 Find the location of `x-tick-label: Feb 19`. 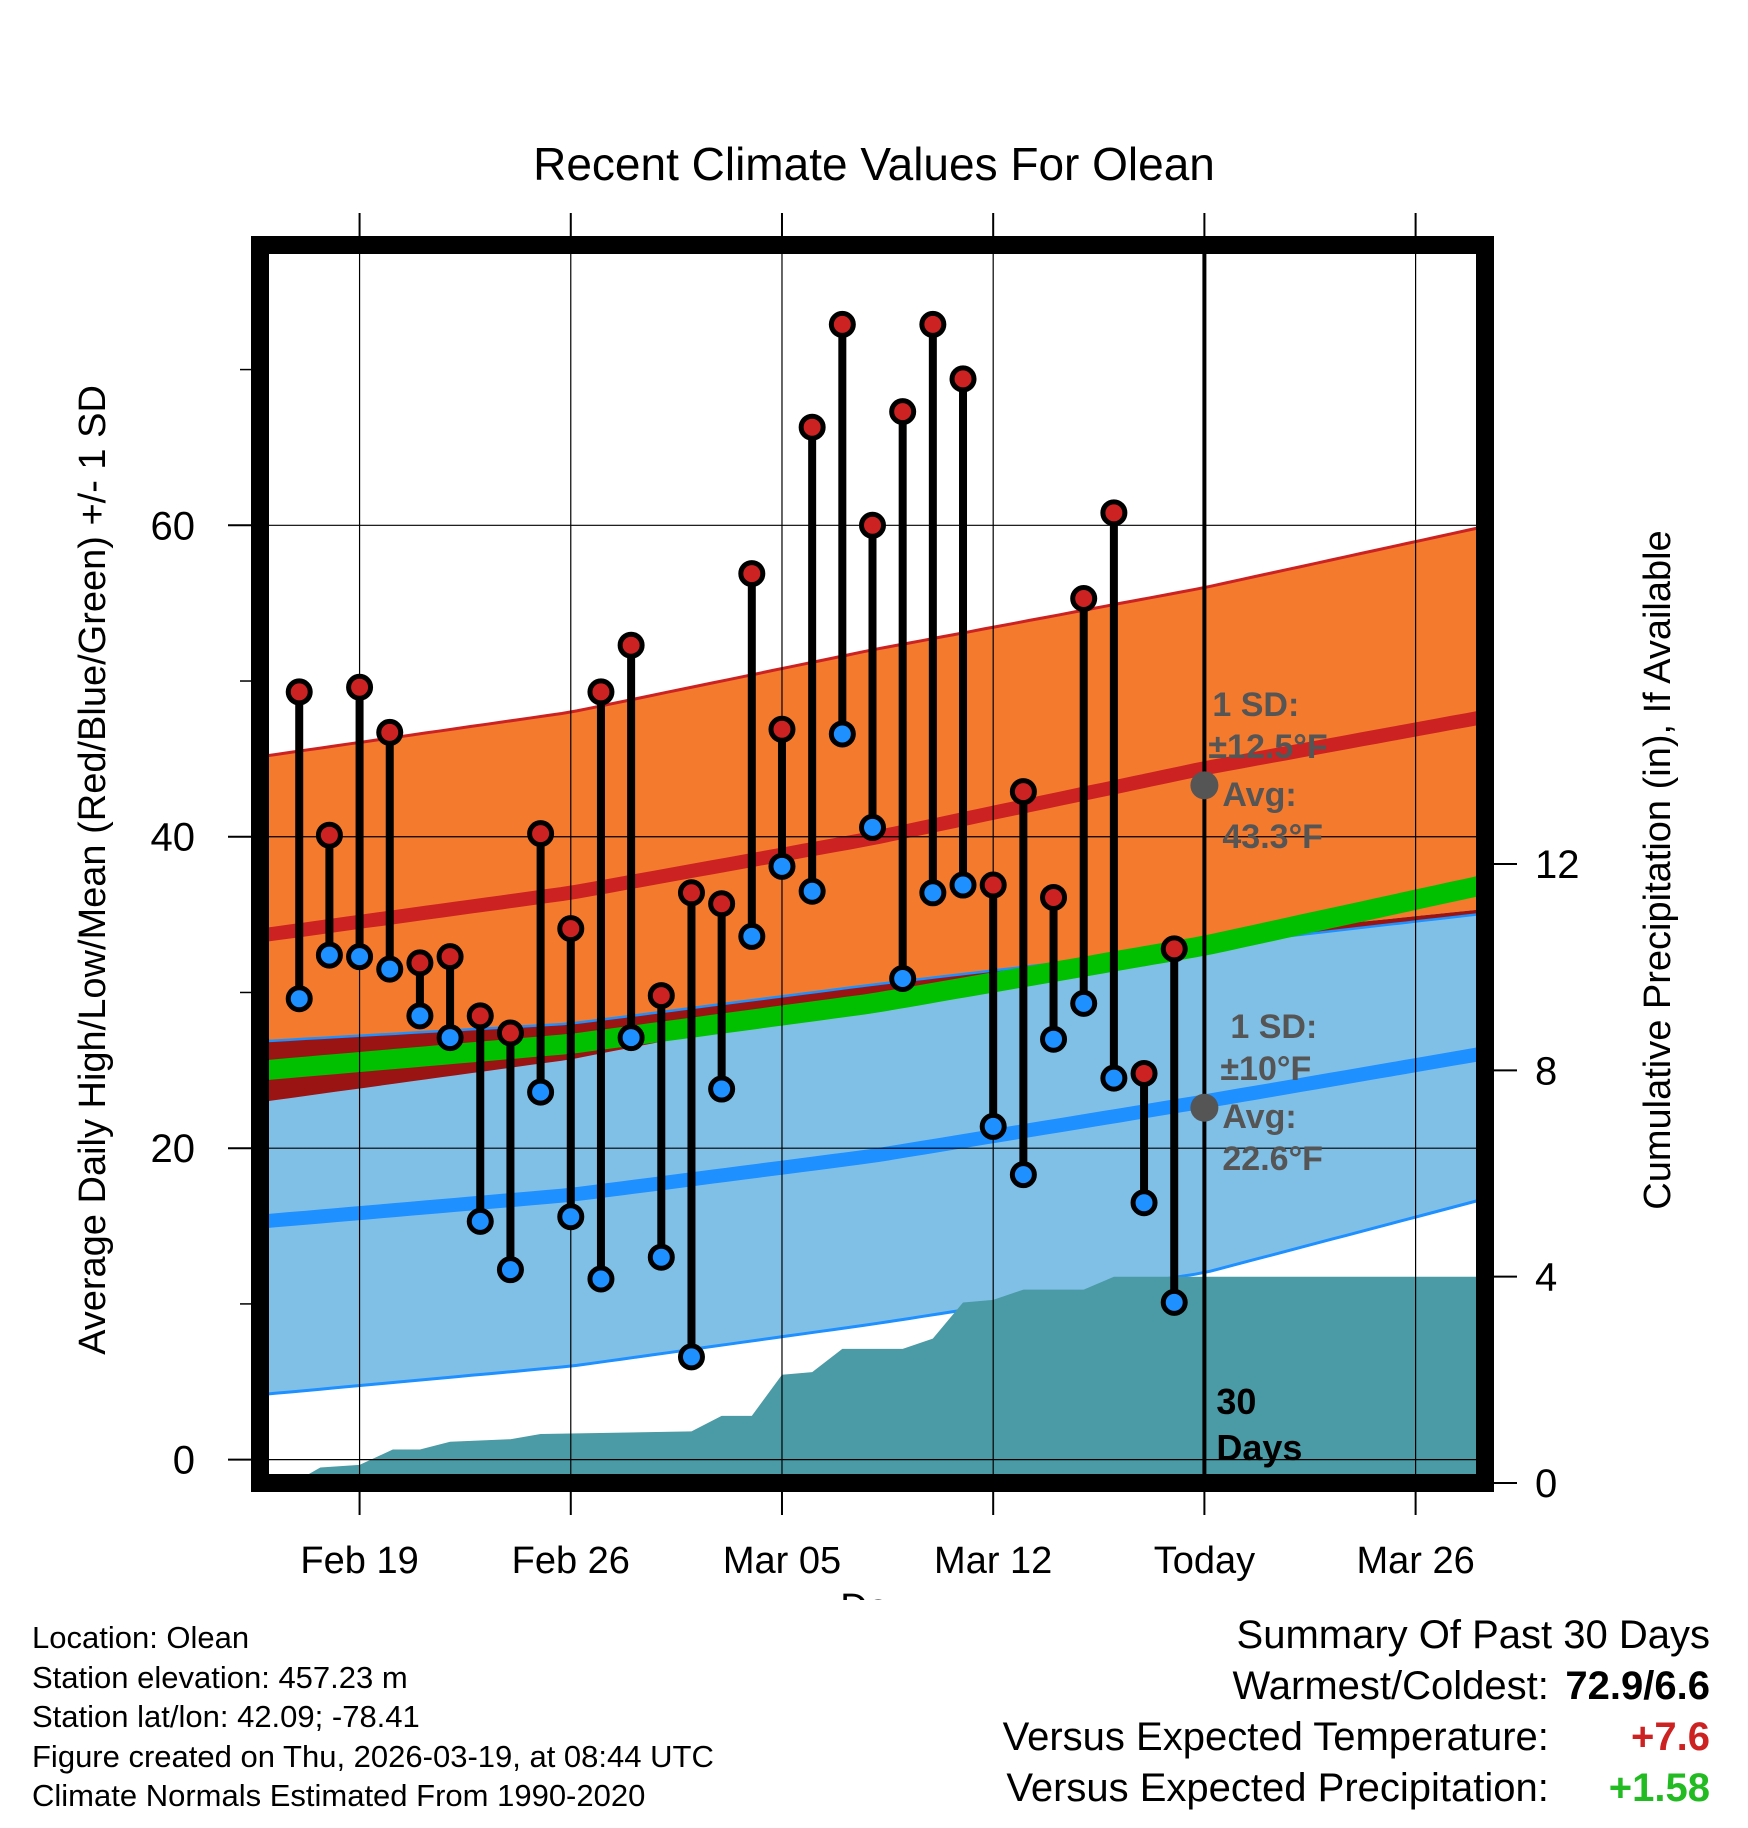

x-tick-label: Feb 19 is located at coordinates (359, 1561).